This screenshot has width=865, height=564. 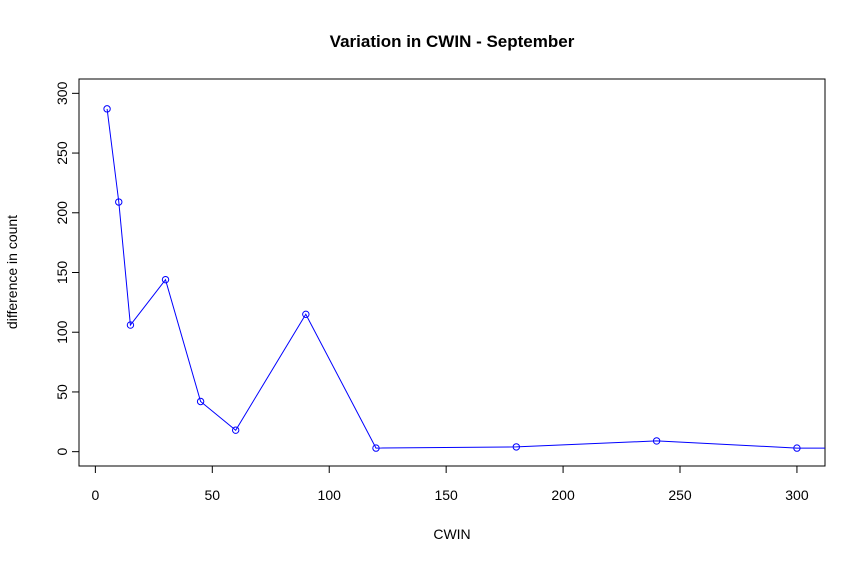 I want to click on y-tick-label: 150, so click(x=62, y=273).